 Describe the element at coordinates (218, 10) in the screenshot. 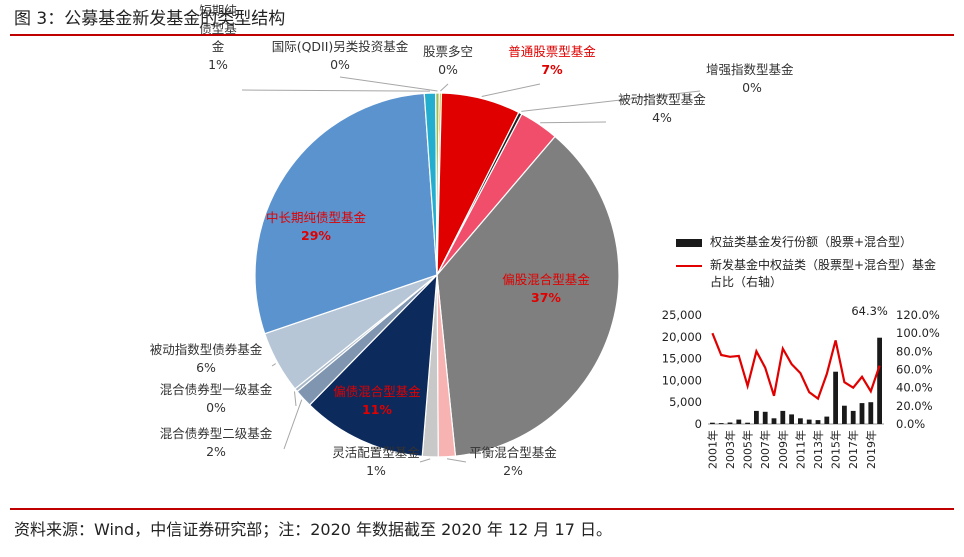

I see `pie-label-12-line-0: 短期纯` at that location.